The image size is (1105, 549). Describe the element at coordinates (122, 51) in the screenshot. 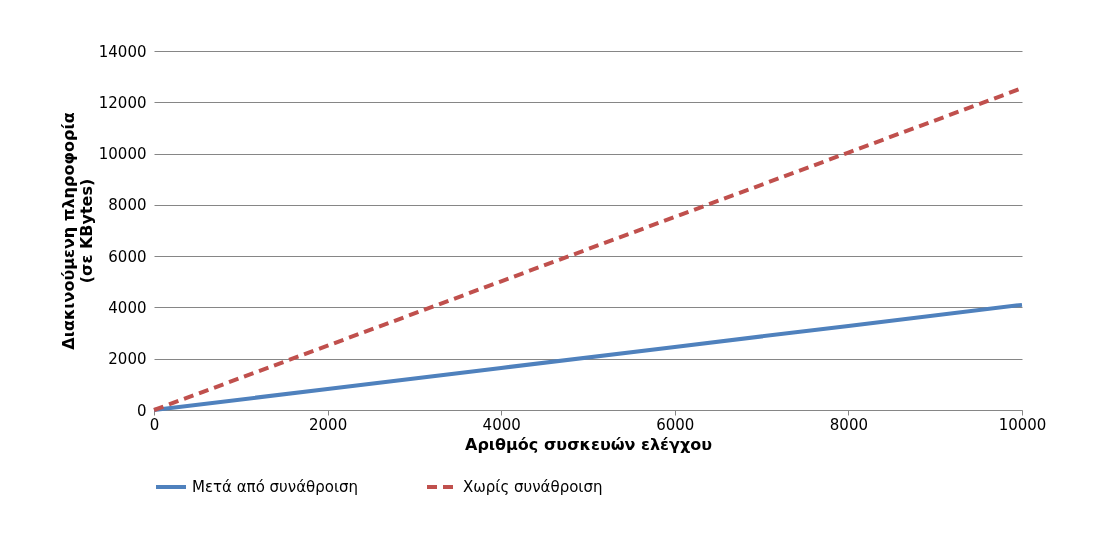

I see `y-tick-label: 14000` at that location.